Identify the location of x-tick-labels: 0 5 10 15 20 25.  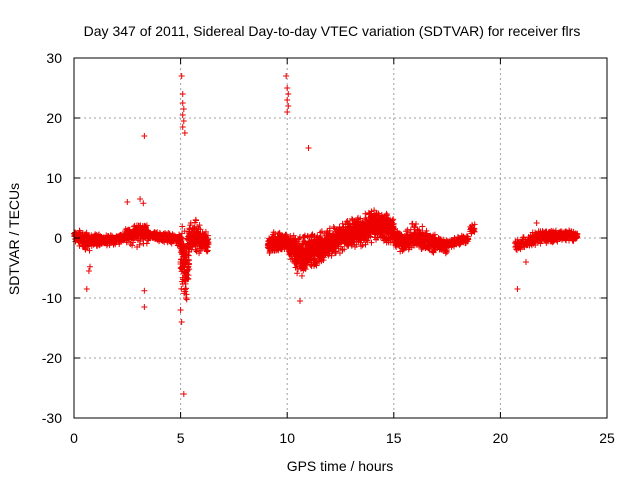
(342, 438).